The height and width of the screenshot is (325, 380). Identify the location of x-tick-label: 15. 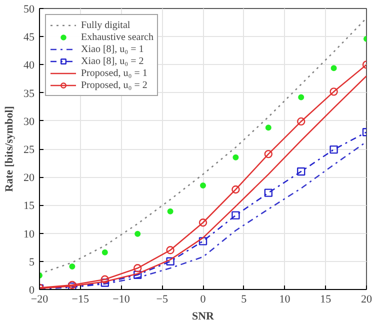
(326, 300).